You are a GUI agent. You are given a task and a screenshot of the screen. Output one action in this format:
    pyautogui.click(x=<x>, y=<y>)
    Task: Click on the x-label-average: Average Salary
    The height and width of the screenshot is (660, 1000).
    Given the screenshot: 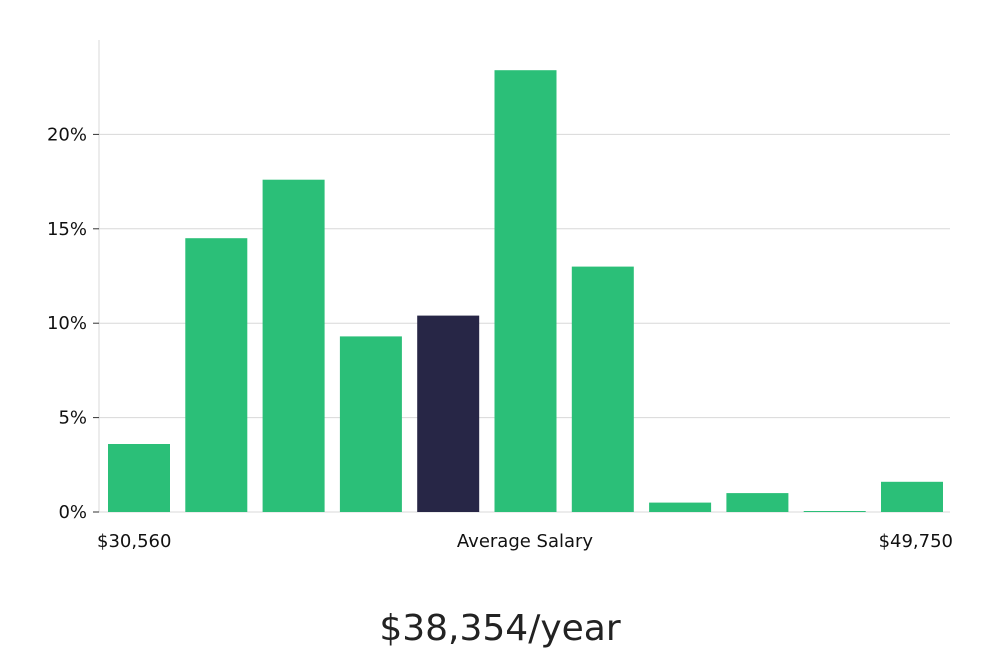 What is the action you would take?
    pyautogui.click(x=525, y=541)
    